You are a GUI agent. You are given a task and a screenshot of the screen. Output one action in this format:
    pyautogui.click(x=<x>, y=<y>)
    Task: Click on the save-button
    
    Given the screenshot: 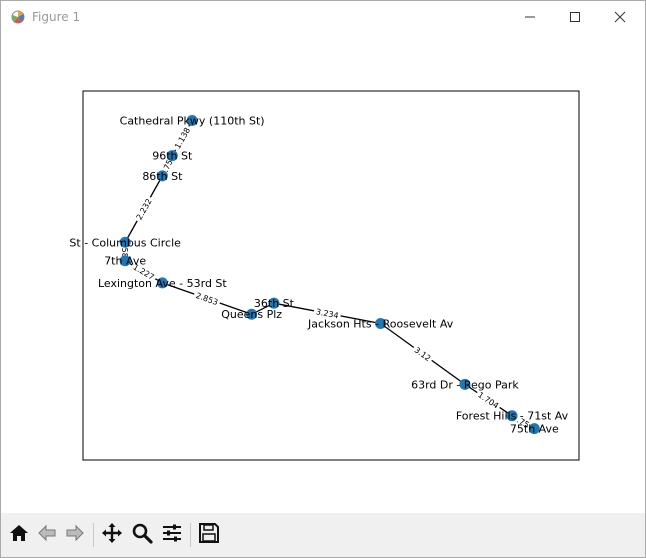 What is the action you would take?
    pyautogui.click(x=209, y=535)
    